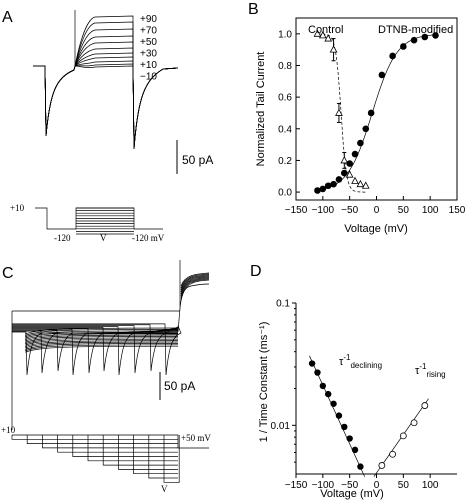 This screenshot has height=500, width=475. What do you see at coordinates (148, 54) in the screenshot?
I see `trace-label: +30` at bounding box center [148, 54].